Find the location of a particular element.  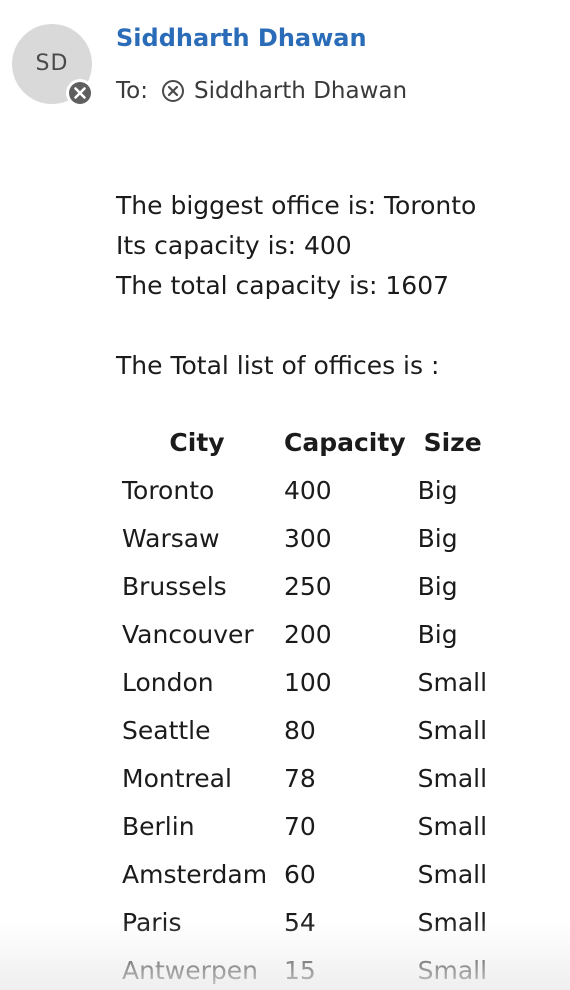

table-row: Brussels 250 Big is located at coordinates (305, 586).